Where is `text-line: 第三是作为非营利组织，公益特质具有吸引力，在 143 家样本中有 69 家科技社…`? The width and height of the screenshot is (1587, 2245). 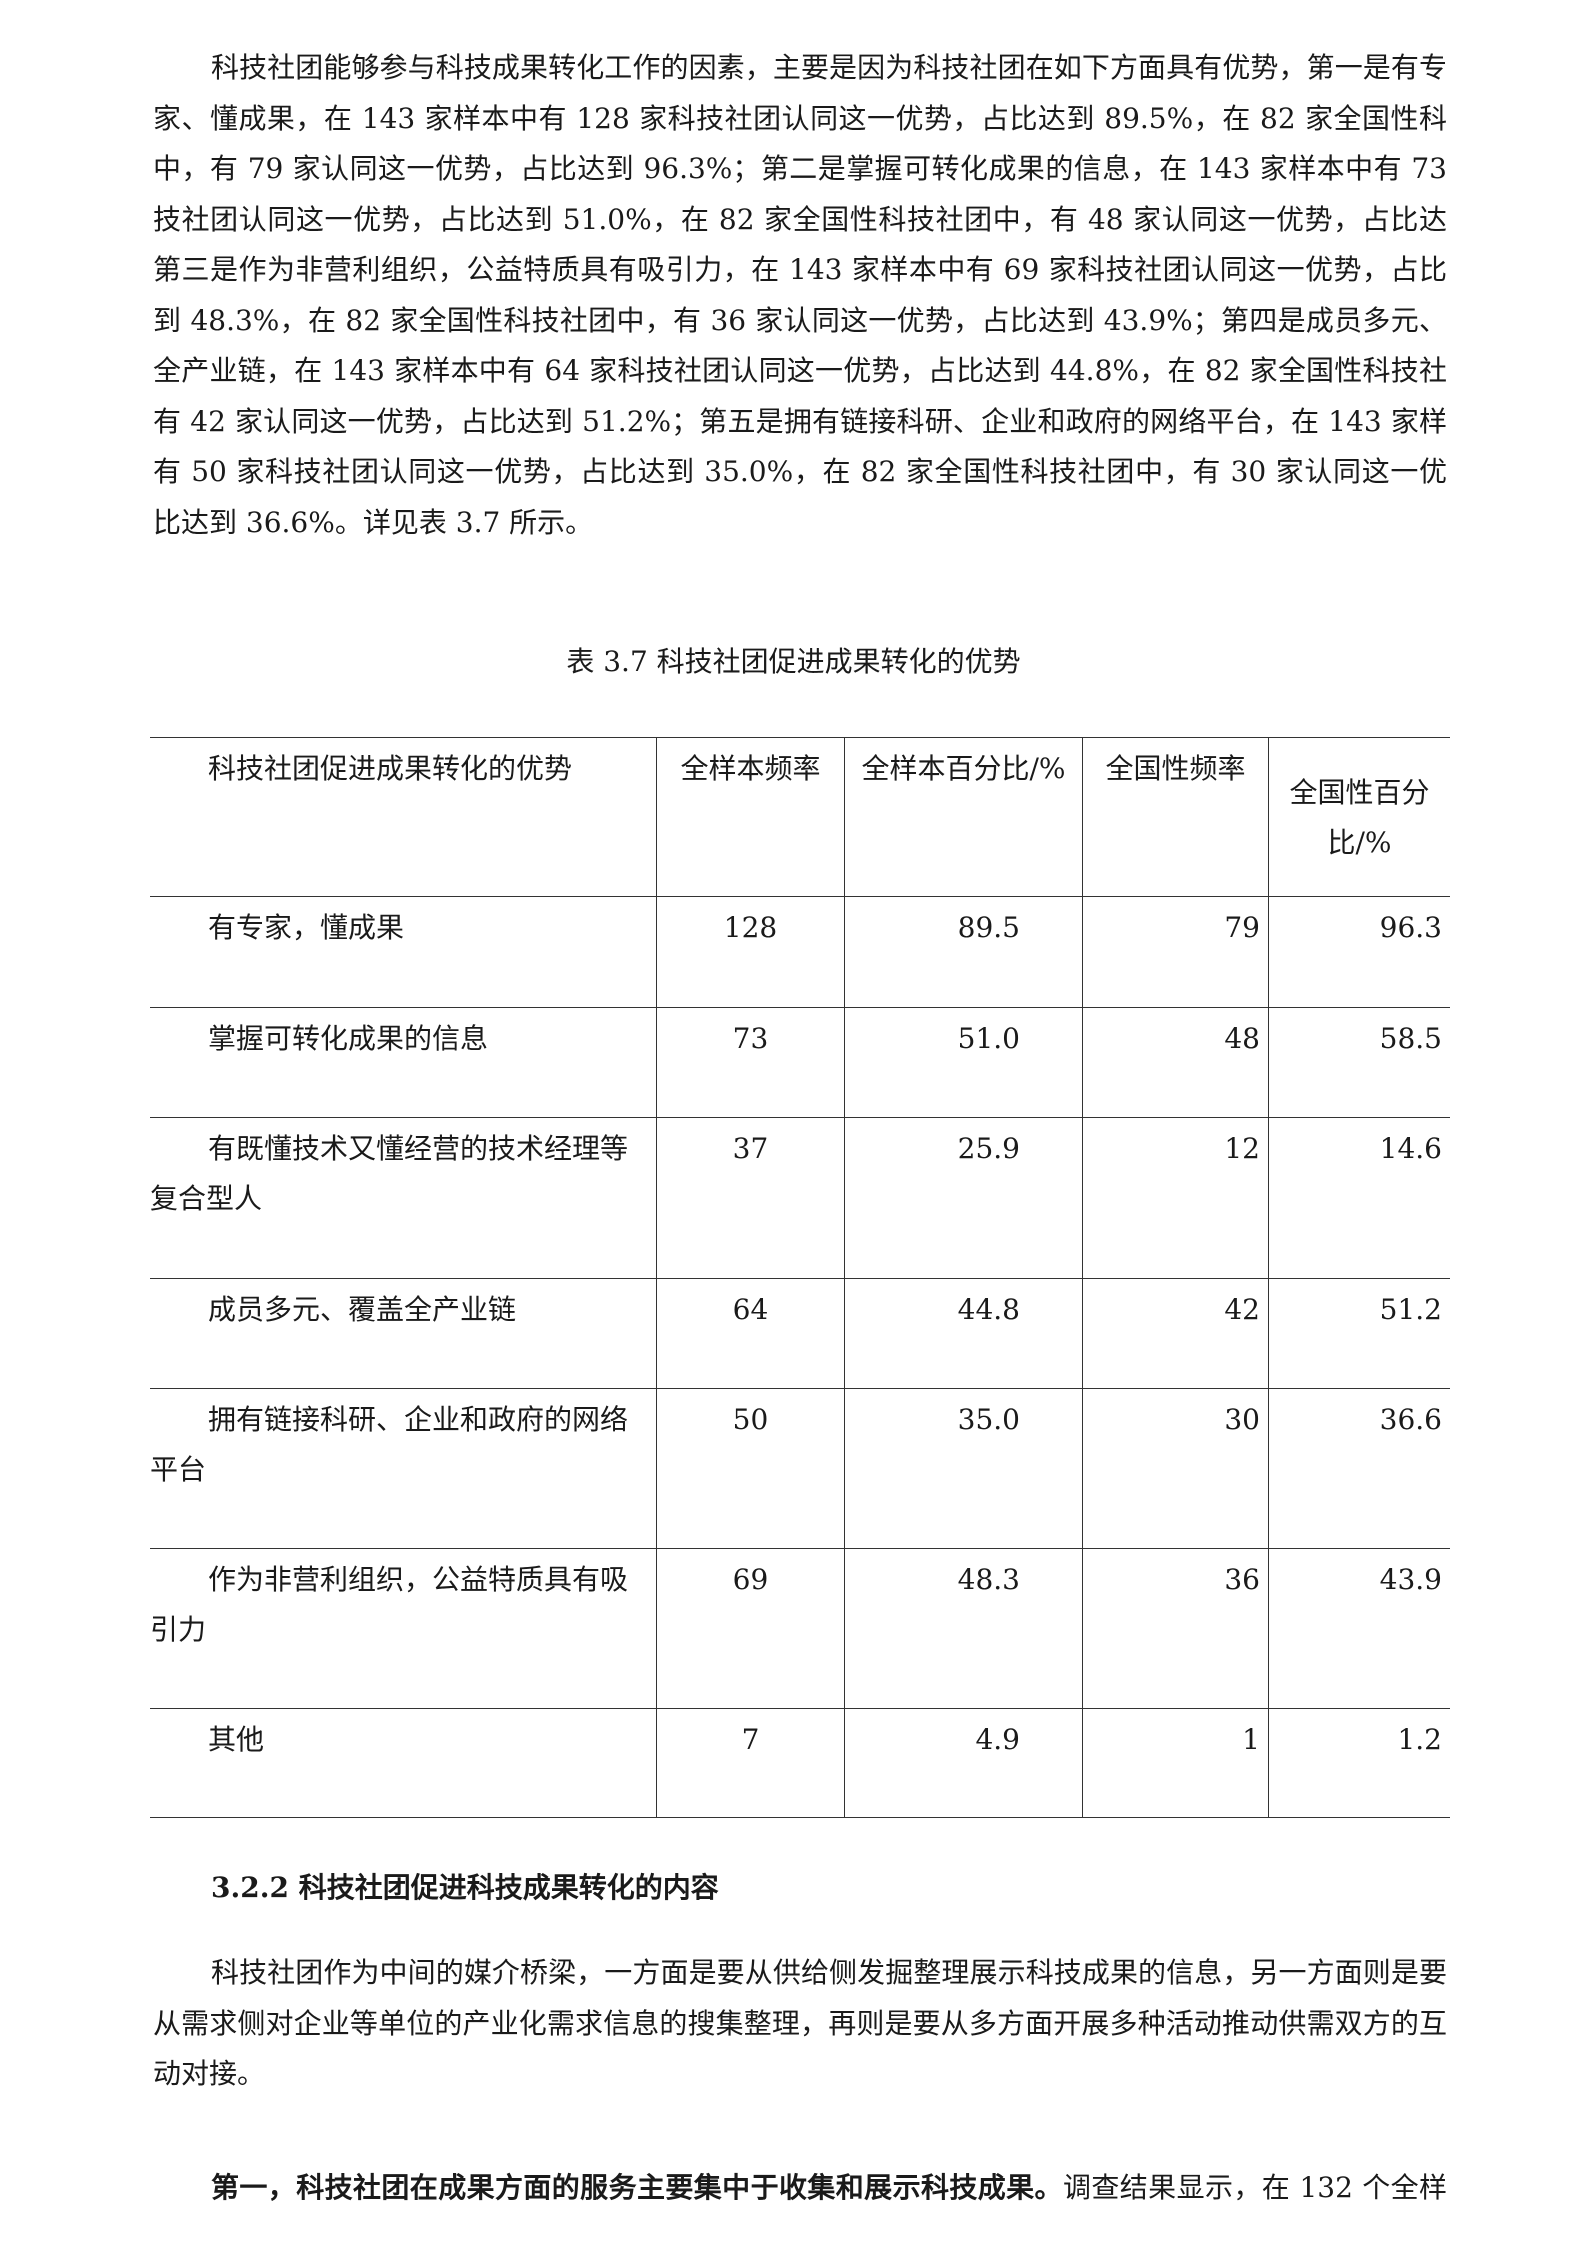
text-line: 第三是作为非营利组织，公益特质具有吸引力，在 143 家样本中有 69 家科技社… is located at coordinates (800, 269).